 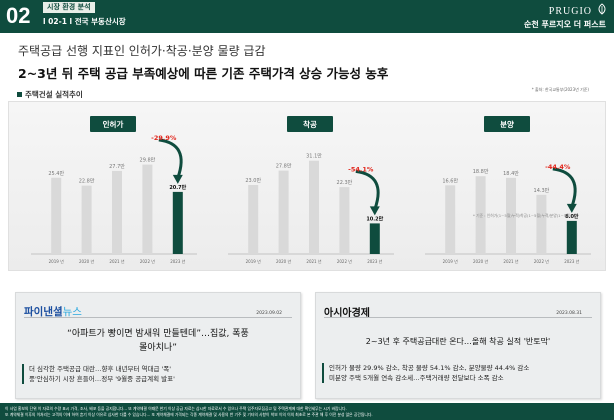 I want to click on bar-value-label: 23.0만, so click(x=253, y=180).